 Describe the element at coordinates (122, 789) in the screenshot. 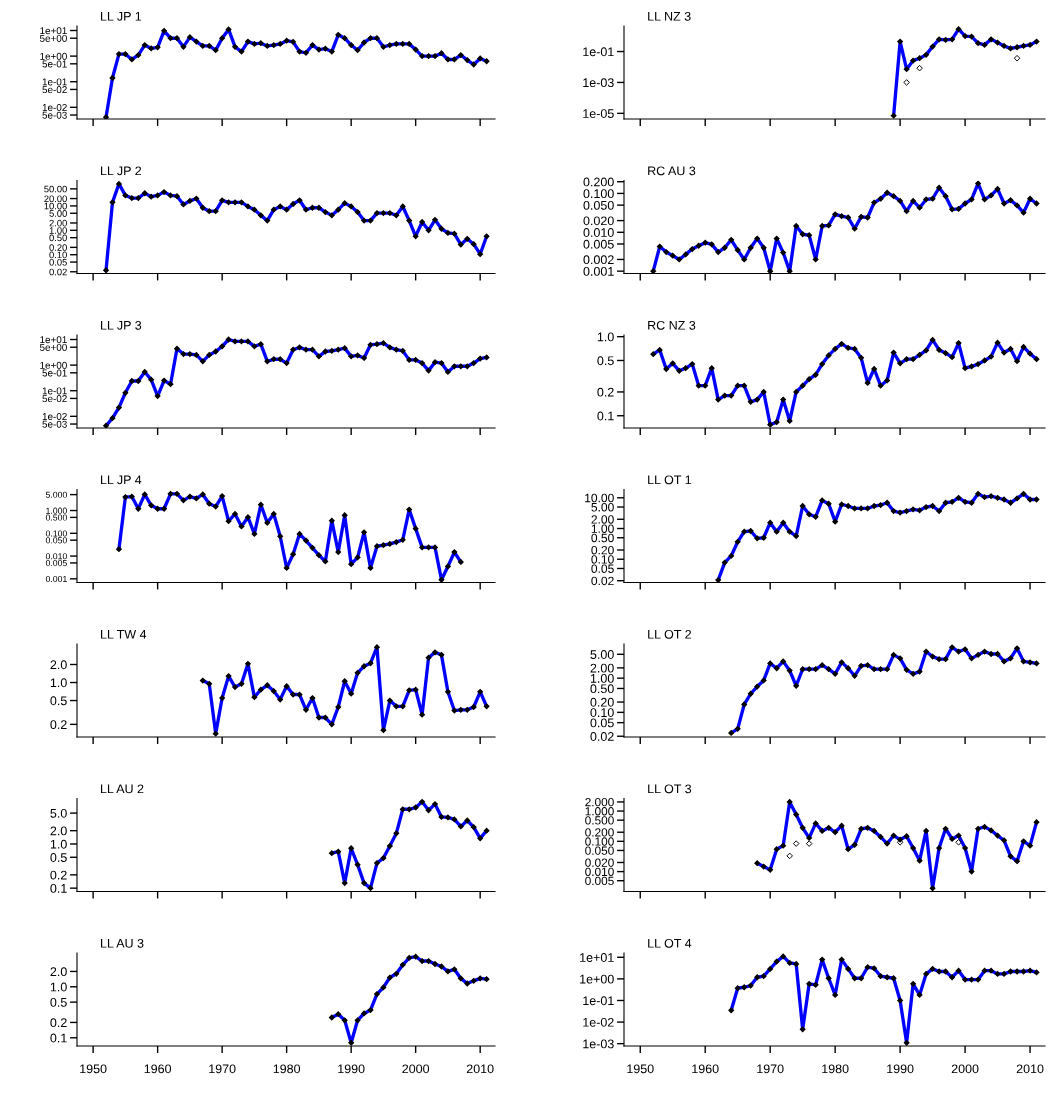

I see `chart-title: LL AU 2` at that location.